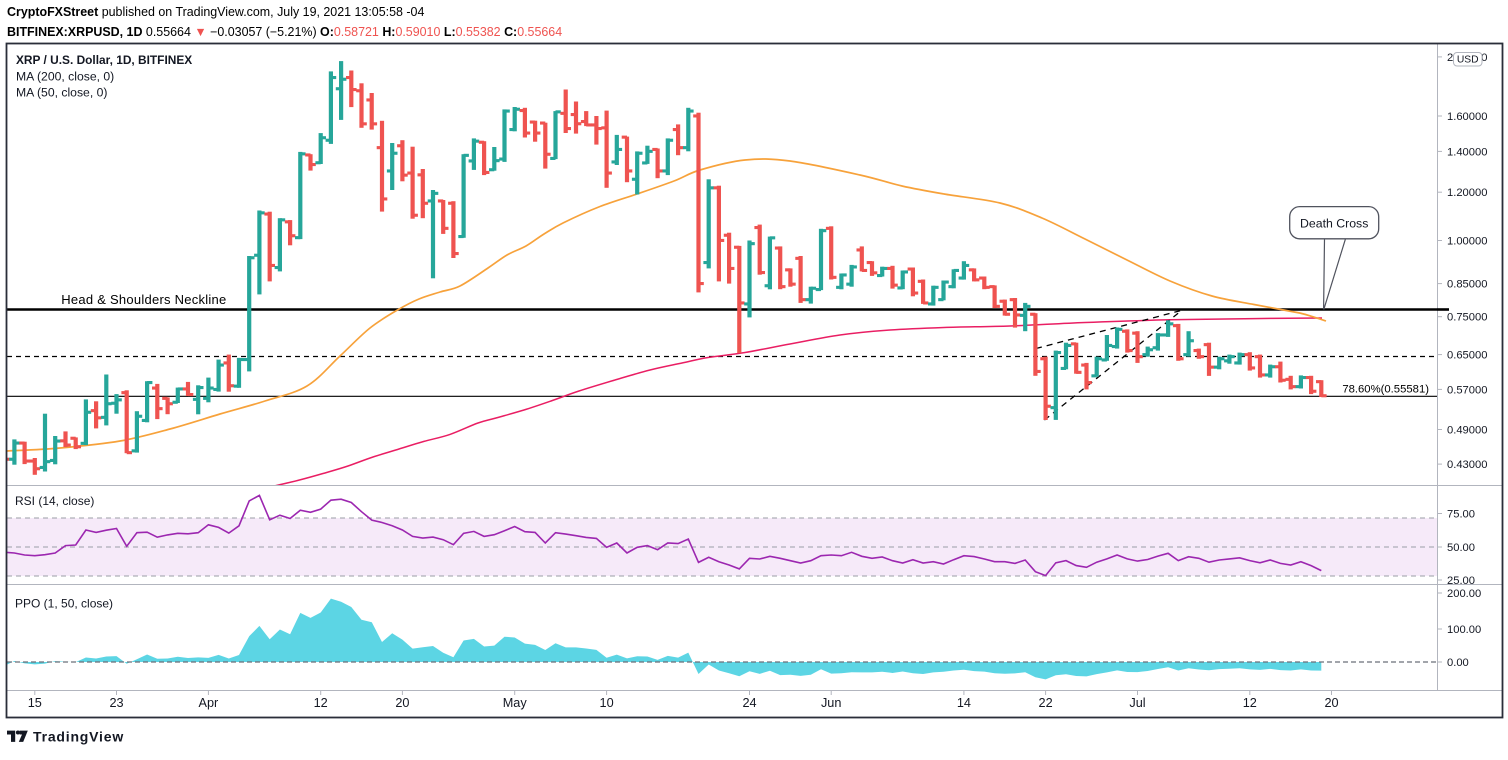 This screenshot has width=1508, height=760. What do you see at coordinates (1385, 390) in the screenshot?
I see `svg-text: 78.60%(0.55581)` at bounding box center [1385, 390].